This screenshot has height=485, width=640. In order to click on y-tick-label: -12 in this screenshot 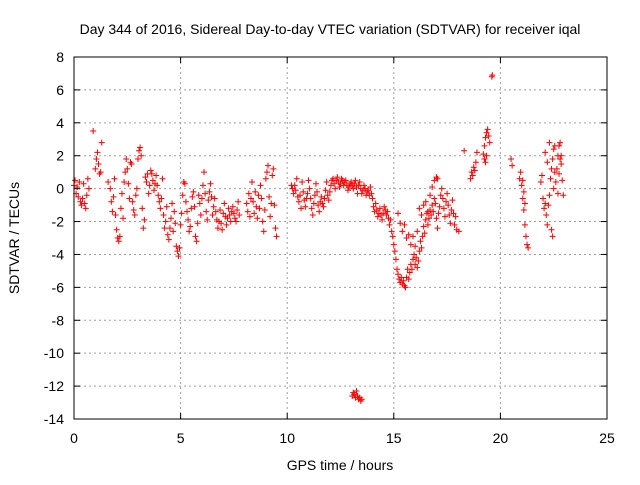, I will do `click(54, 386)`.